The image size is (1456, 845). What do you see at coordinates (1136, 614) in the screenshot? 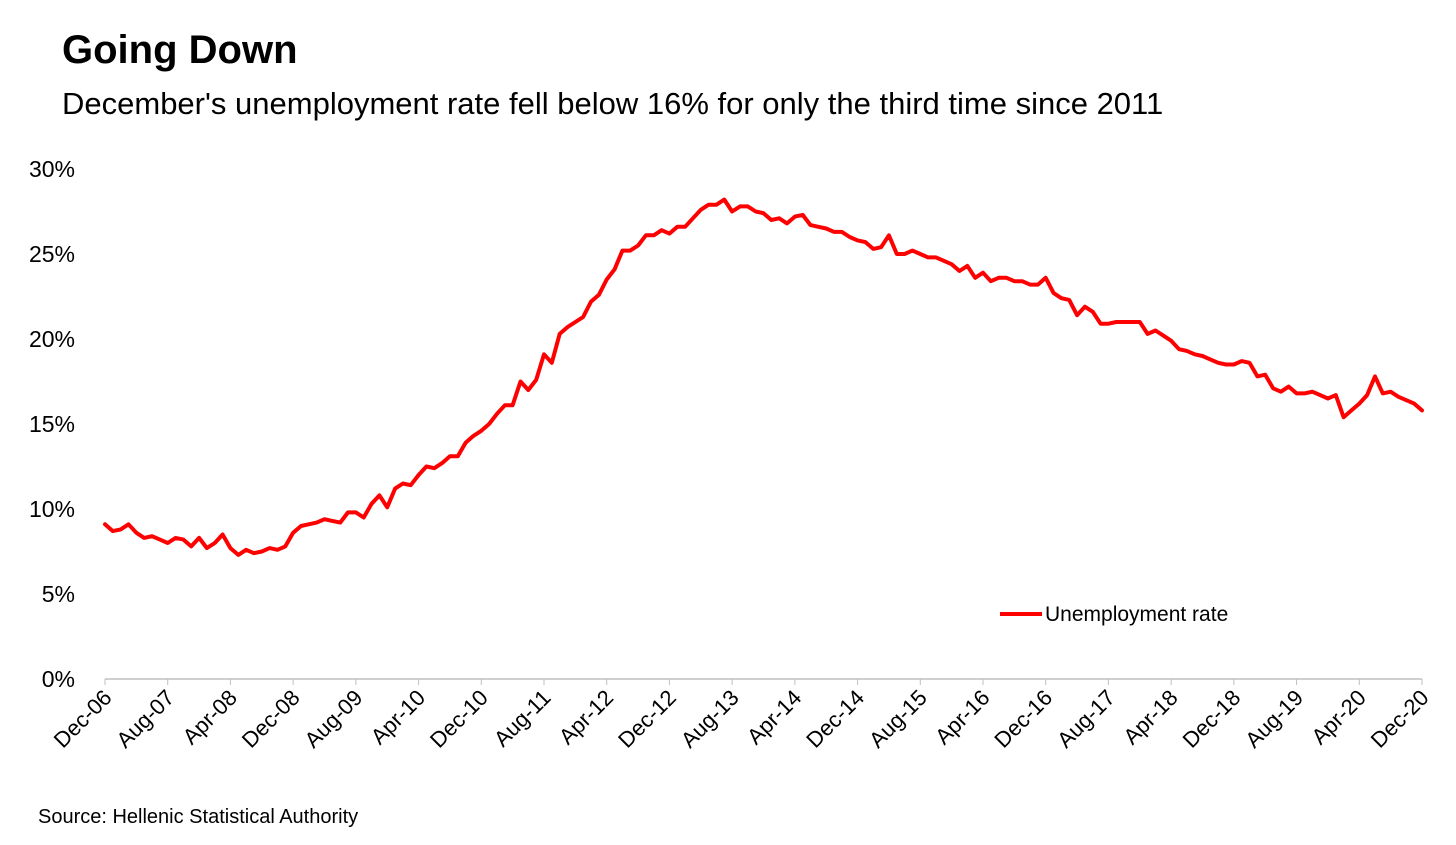
I see `legend-label-unemployment-rate: Unemployment rate` at bounding box center [1136, 614].